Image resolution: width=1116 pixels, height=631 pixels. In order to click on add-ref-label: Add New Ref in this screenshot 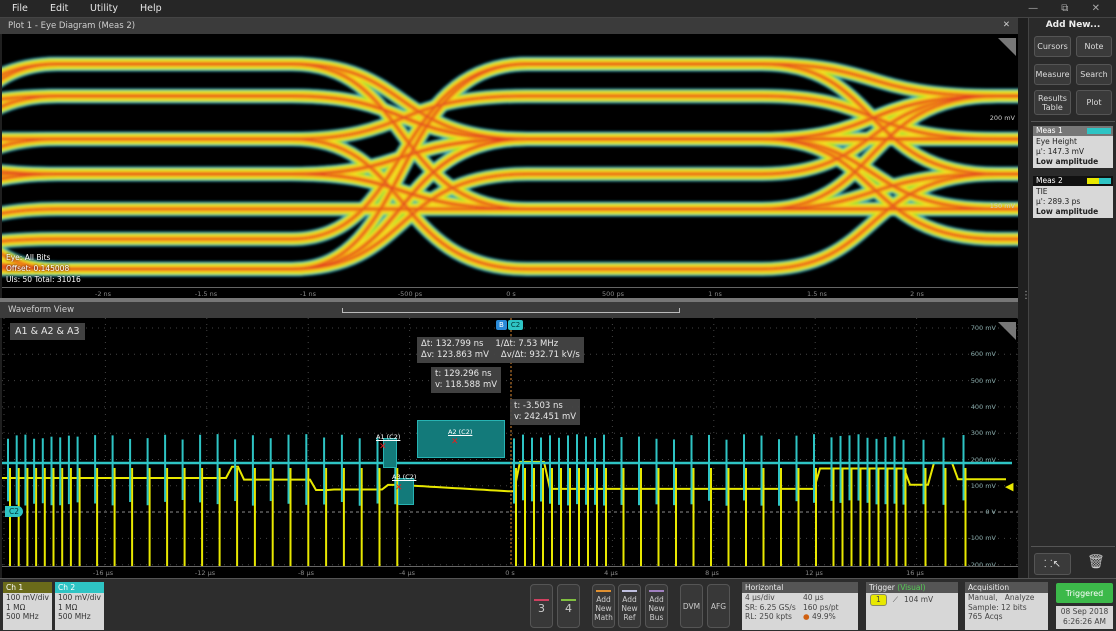, I will do `click(629, 608)`.